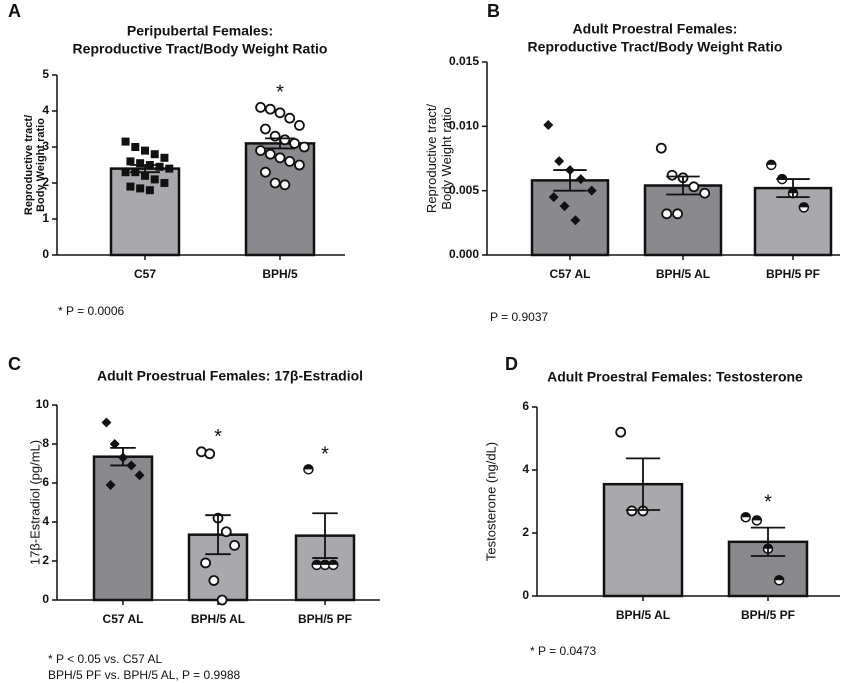  Describe the element at coordinates (464, 126) in the screenshot. I see `y-tick-label: 0.010` at that location.